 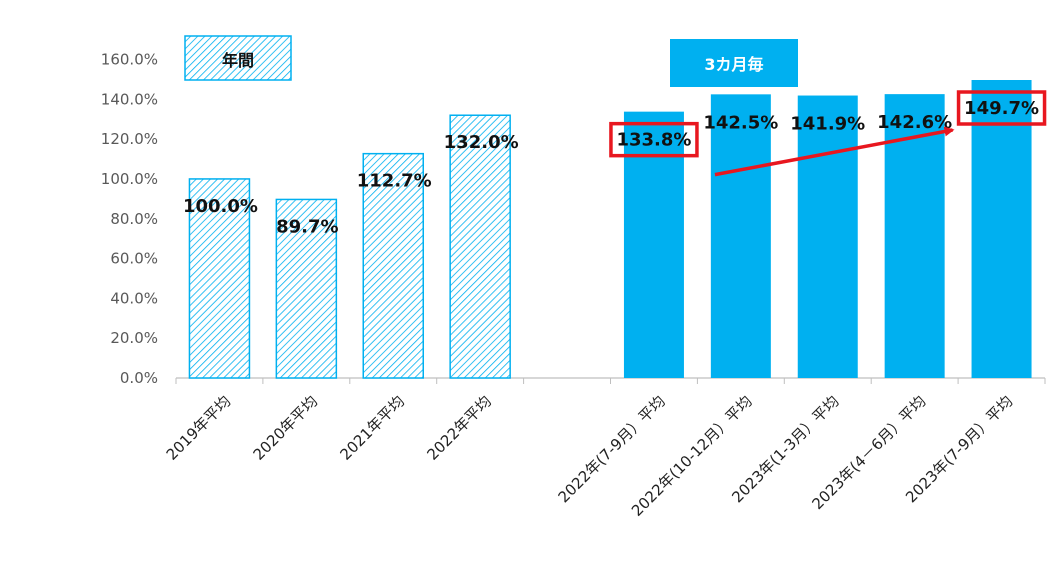 I want to click on data-label: 89.7%, so click(x=307, y=226).